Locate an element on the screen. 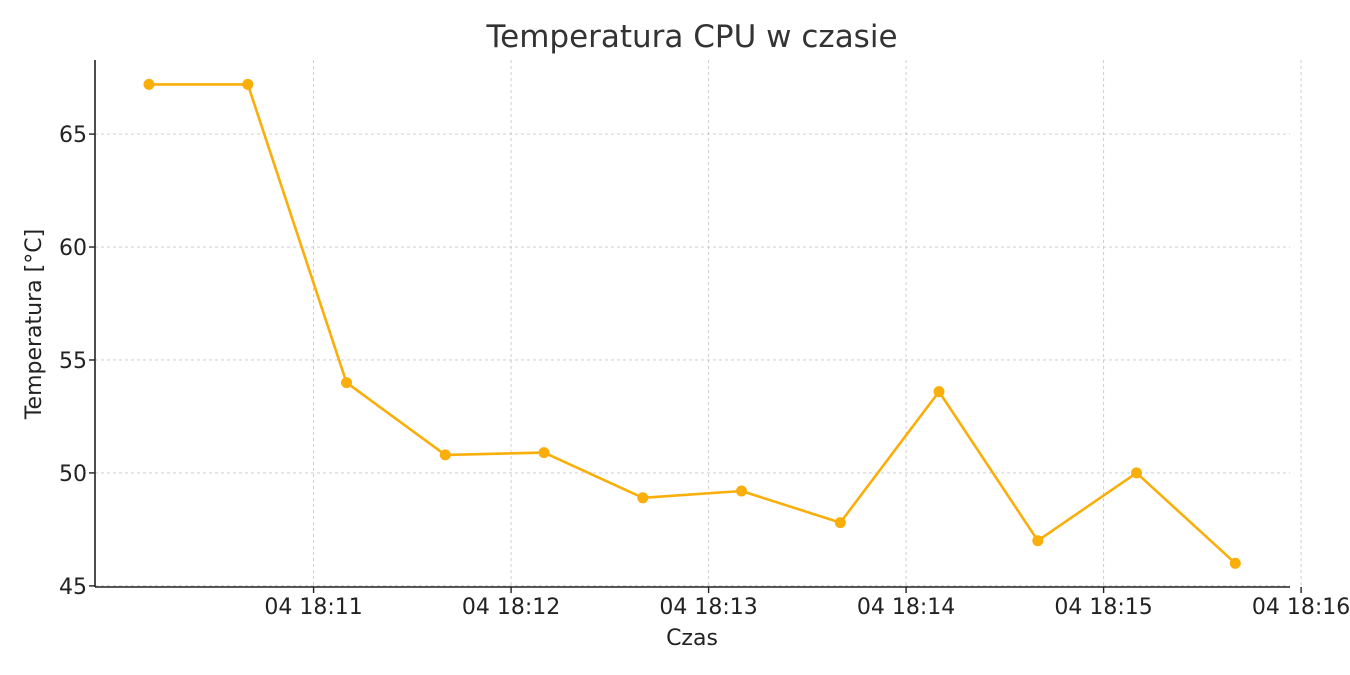 The image size is (1350, 675). x-tick-label: 04 18:13 is located at coordinates (708, 607).